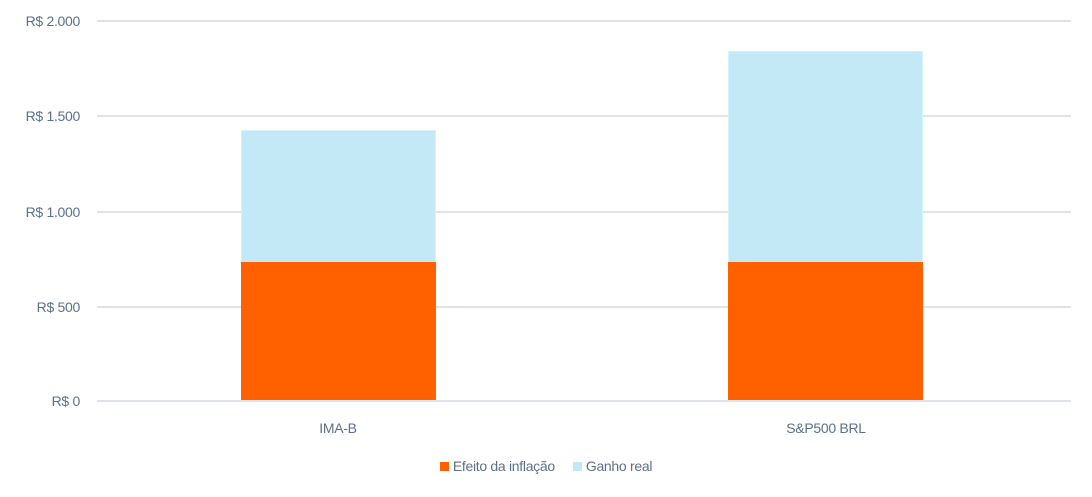  Describe the element at coordinates (338, 428) in the screenshot. I see `x-label-ima-b: IMA-B` at that location.